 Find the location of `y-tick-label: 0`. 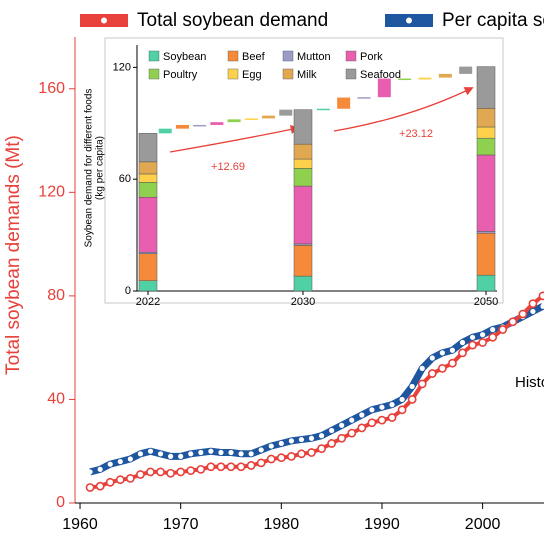

y-tick-label: 0 is located at coordinates (128, 291).